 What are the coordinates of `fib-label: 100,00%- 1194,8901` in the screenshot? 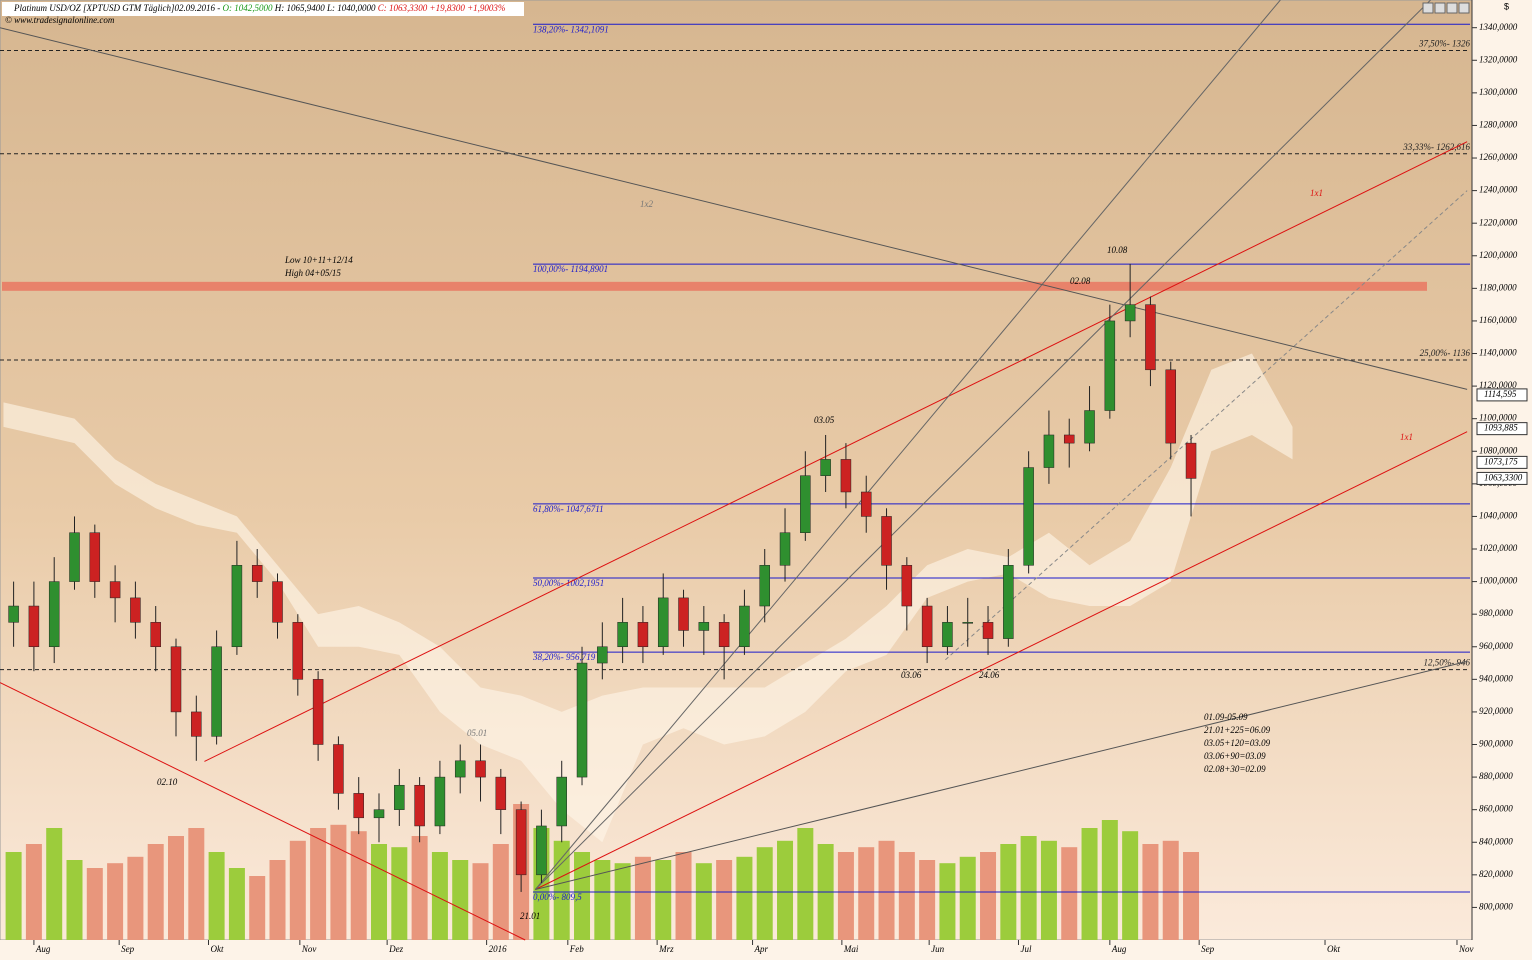 It's located at (570, 269).